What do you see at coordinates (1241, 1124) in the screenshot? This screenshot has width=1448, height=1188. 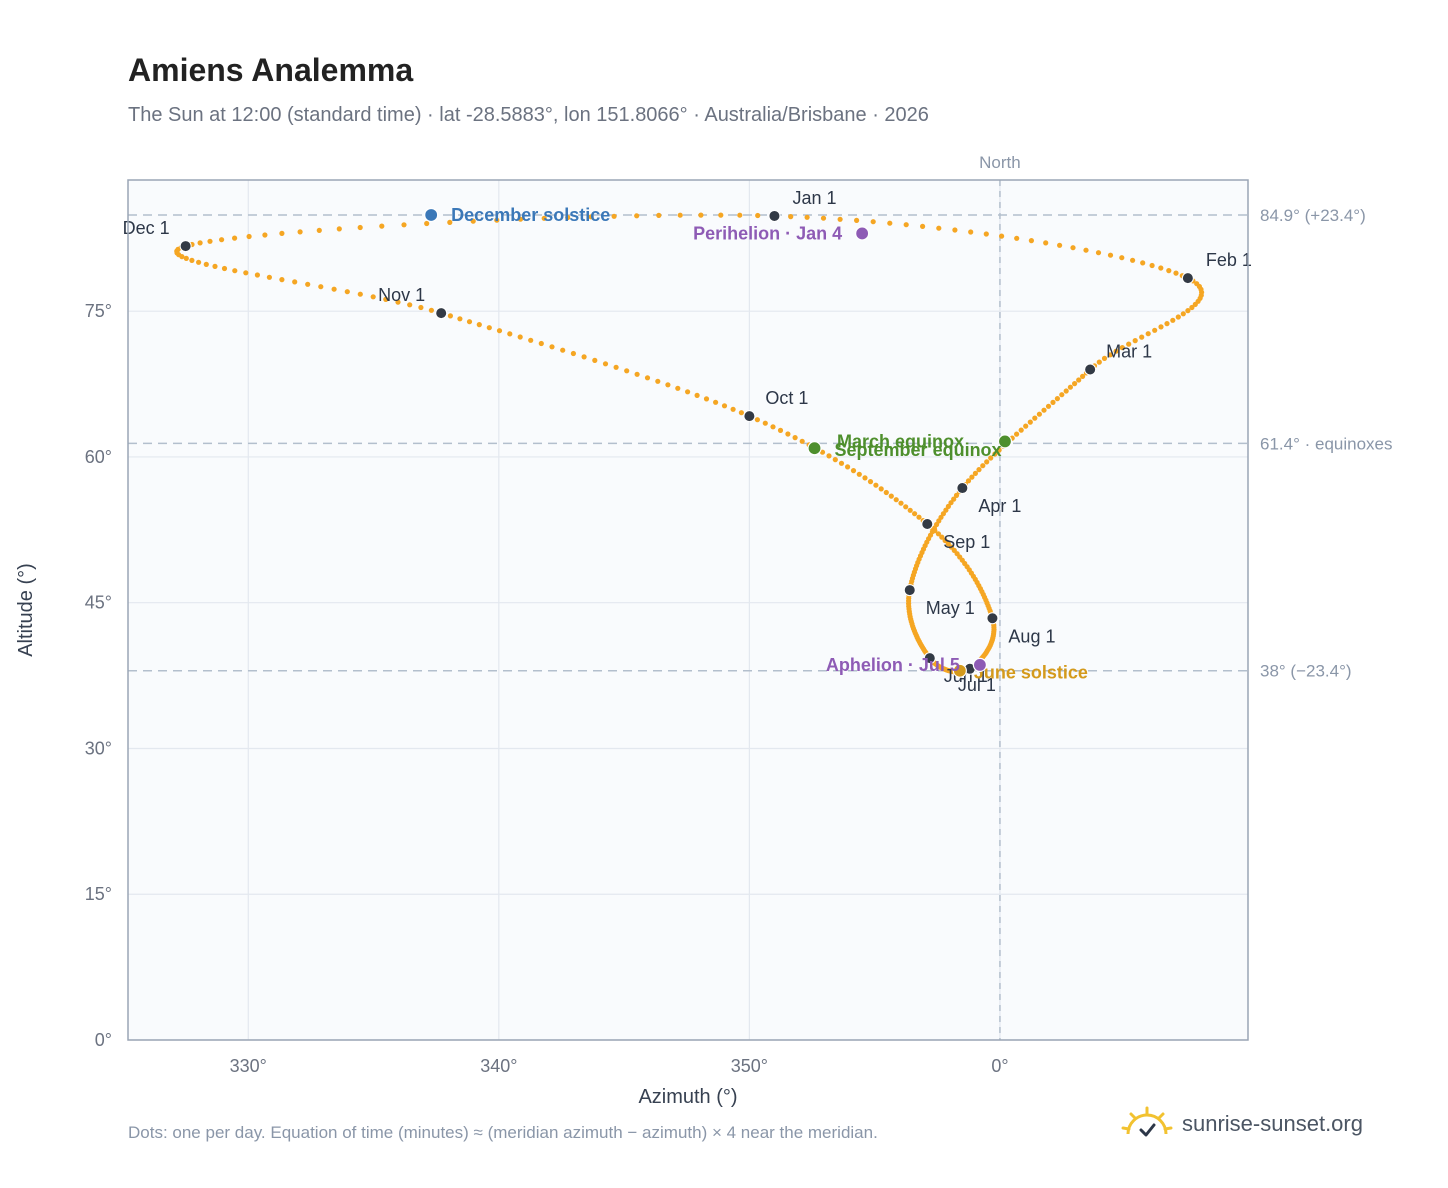 I see `brand: sunrise-sunset.org` at bounding box center [1241, 1124].